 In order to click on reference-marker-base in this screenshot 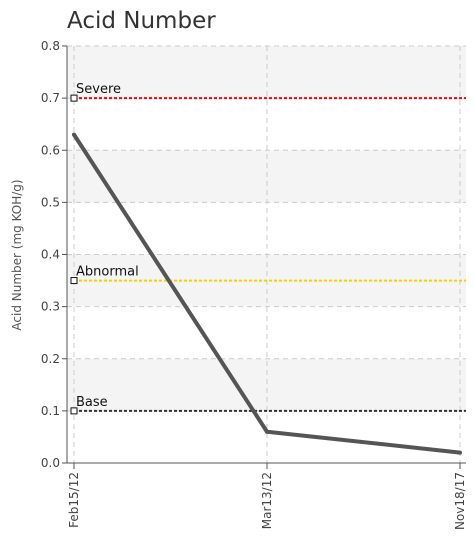, I will do `click(74, 411)`.